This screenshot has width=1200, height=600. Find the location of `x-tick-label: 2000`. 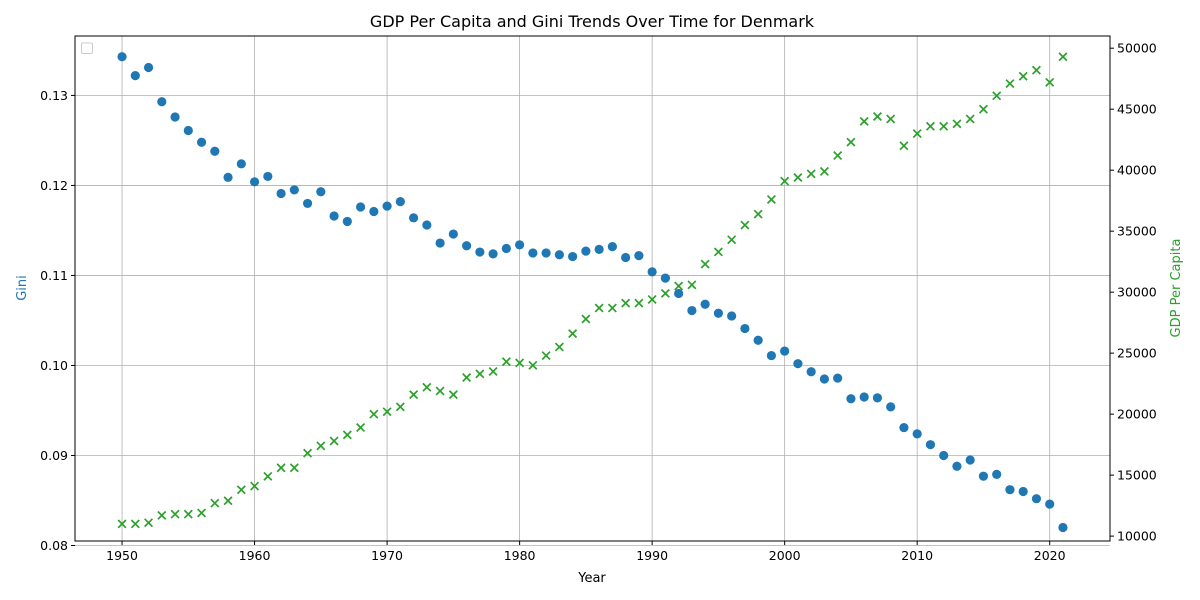

x-tick-label: 2000 is located at coordinates (785, 555).